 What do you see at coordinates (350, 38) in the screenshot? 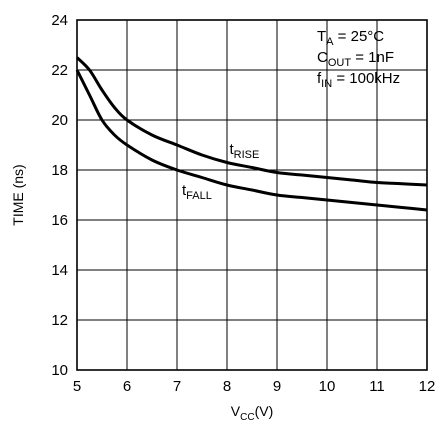
I see `condition-line: TA = 25°C` at bounding box center [350, 38].